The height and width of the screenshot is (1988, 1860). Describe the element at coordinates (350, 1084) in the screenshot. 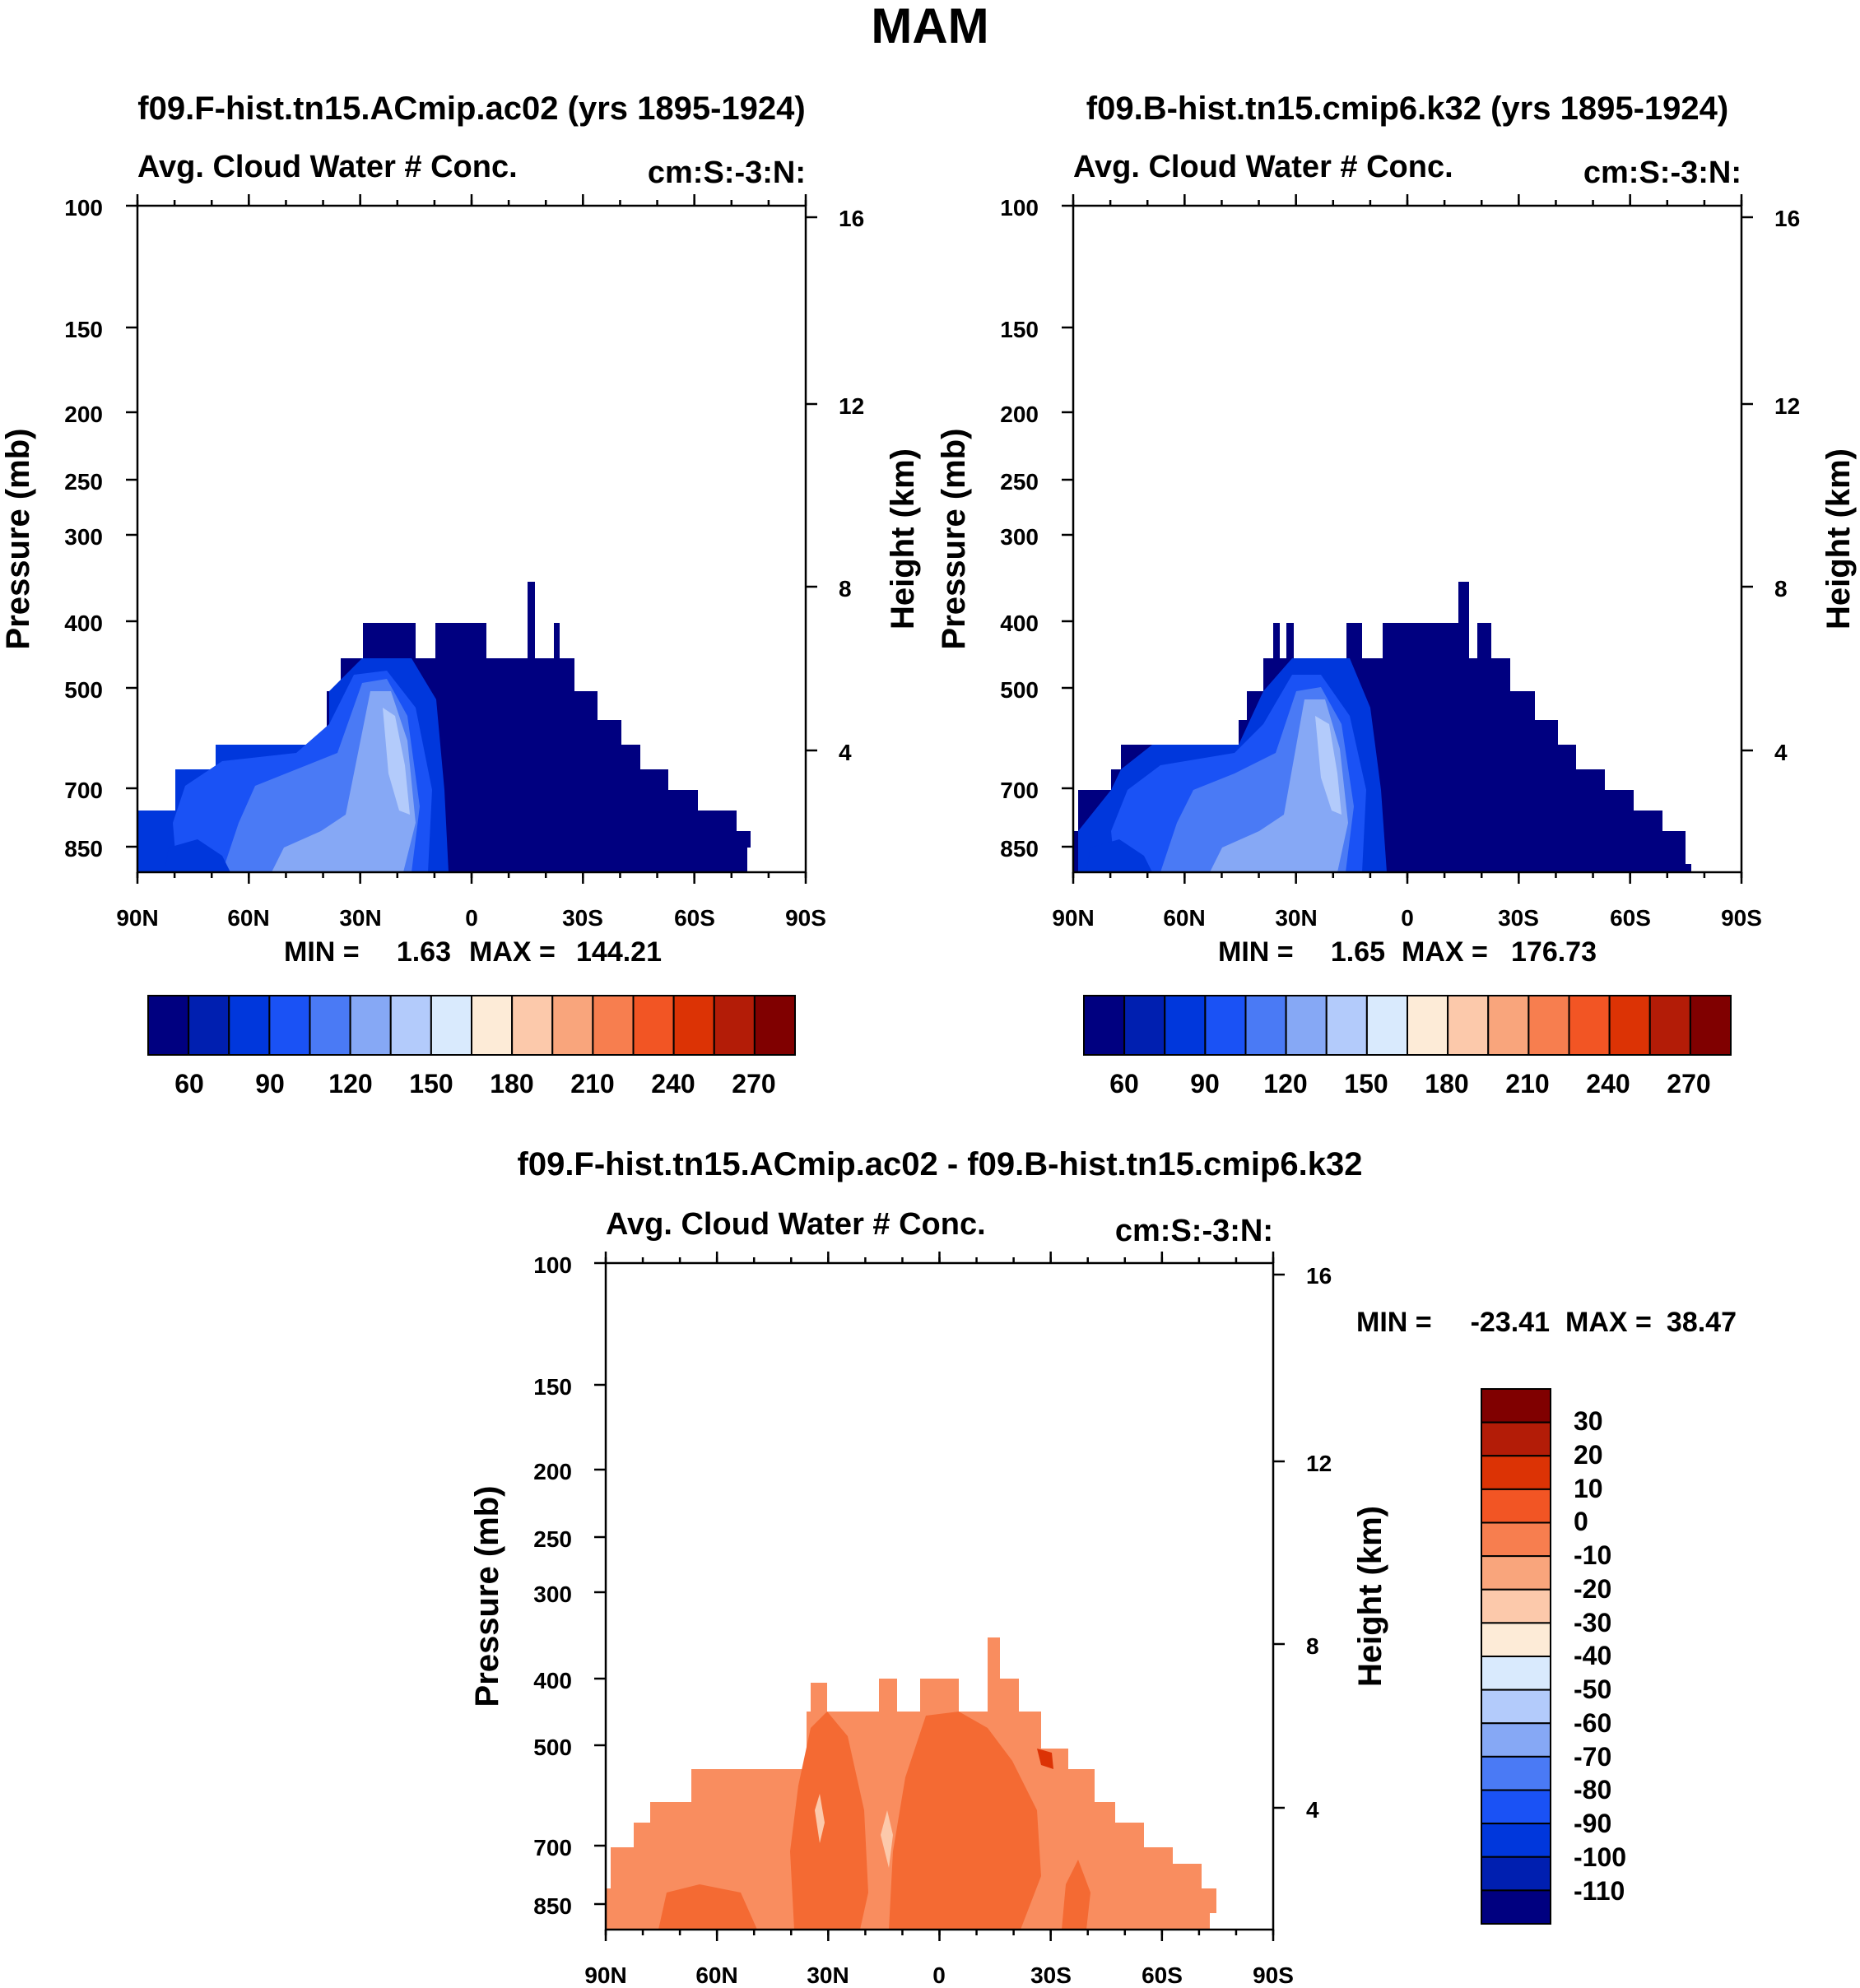

I see `panel-1-colorbar-label: 120` at that location.